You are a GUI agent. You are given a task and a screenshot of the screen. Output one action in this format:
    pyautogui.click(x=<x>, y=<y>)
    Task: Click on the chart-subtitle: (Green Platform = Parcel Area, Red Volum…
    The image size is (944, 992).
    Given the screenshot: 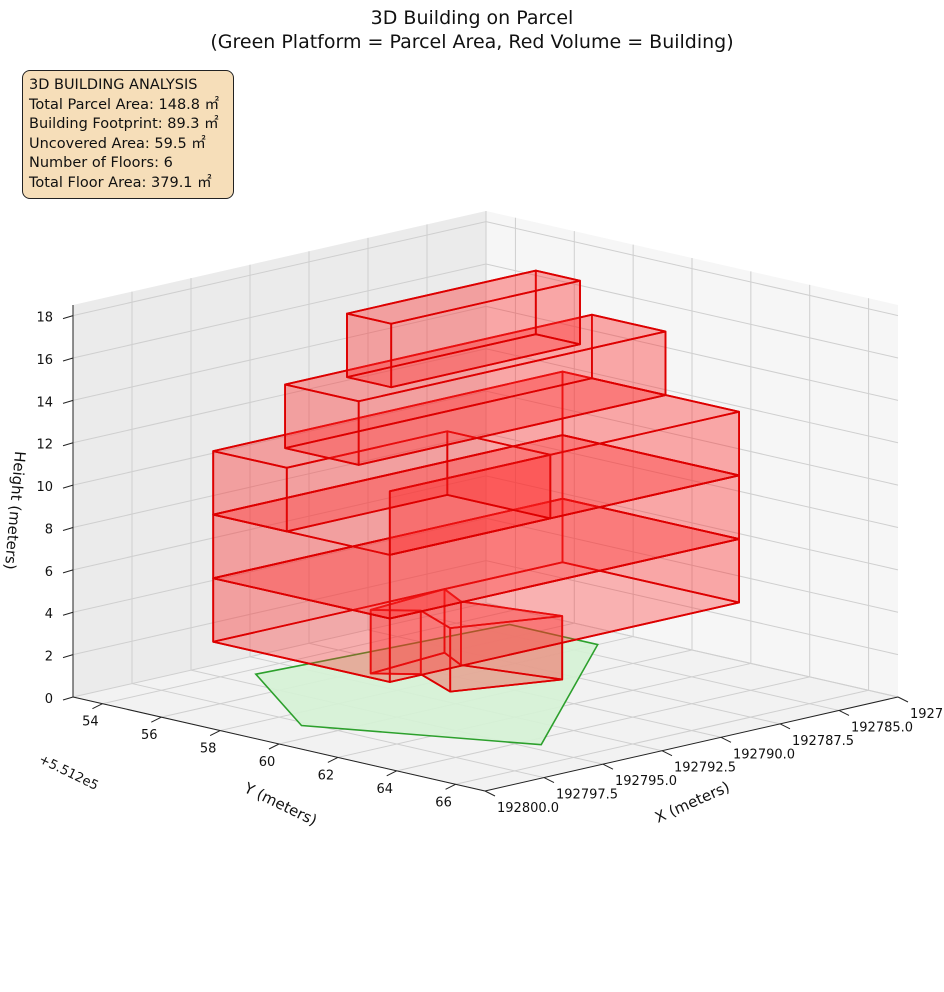 What is the action you would take?
    pyautogui.click(x=472, y=42)
    